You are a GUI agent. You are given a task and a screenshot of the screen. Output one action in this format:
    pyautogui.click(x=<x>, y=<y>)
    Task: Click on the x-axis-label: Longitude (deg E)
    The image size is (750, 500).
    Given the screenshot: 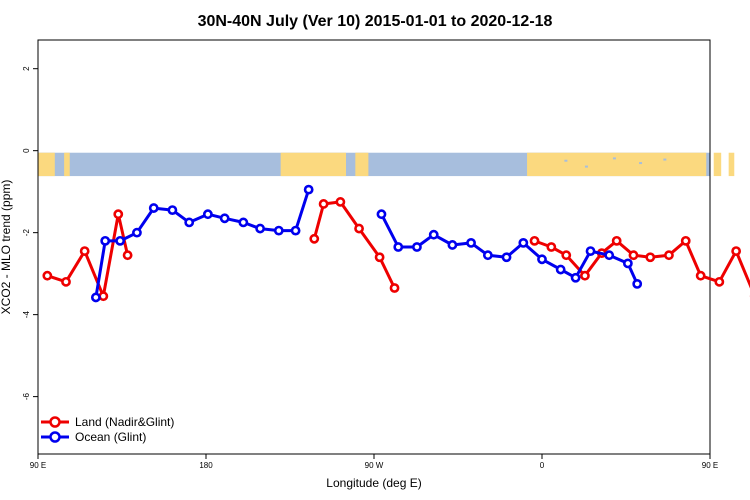 What is the action you would take?
    pyautogui.click(x=373, y=483)
    